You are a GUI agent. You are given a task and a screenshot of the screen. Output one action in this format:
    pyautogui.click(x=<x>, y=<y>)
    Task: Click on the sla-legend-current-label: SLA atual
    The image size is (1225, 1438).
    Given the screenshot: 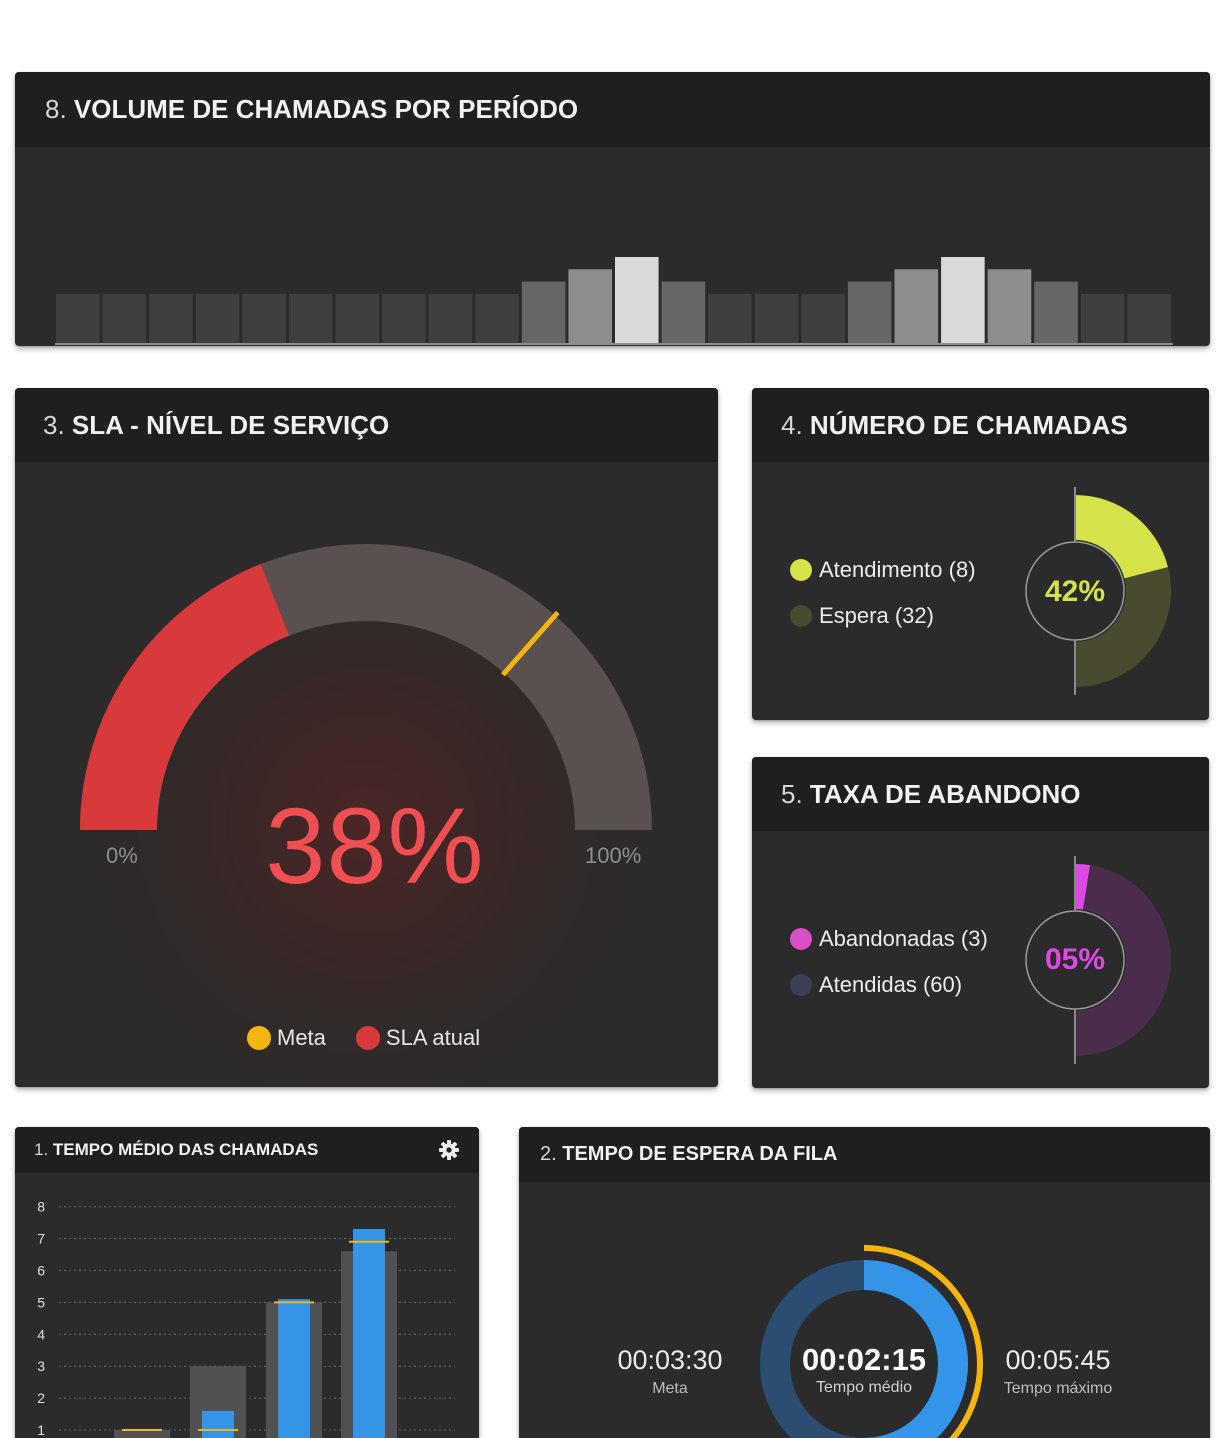 What is the action you would take?
    pyautogui.click(x=433, y=1037)
    